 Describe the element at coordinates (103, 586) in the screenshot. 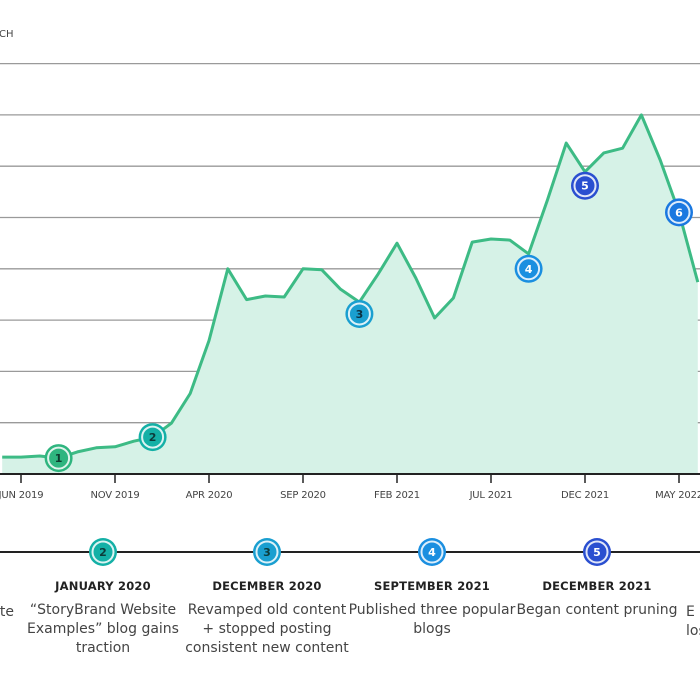

I see `event-date: JANUARY 2020` at that location.